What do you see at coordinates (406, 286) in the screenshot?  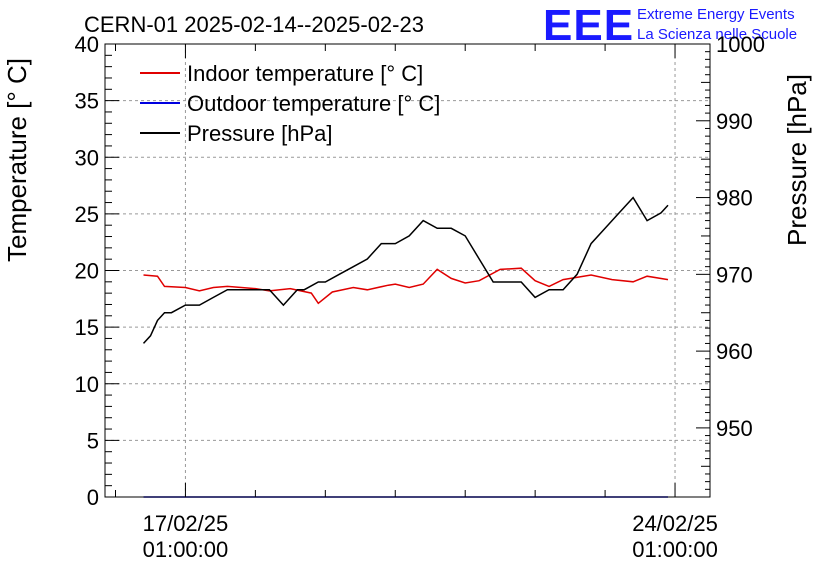 I see `series-line-indoor-temperature-c` at bounding box center [406, 286].